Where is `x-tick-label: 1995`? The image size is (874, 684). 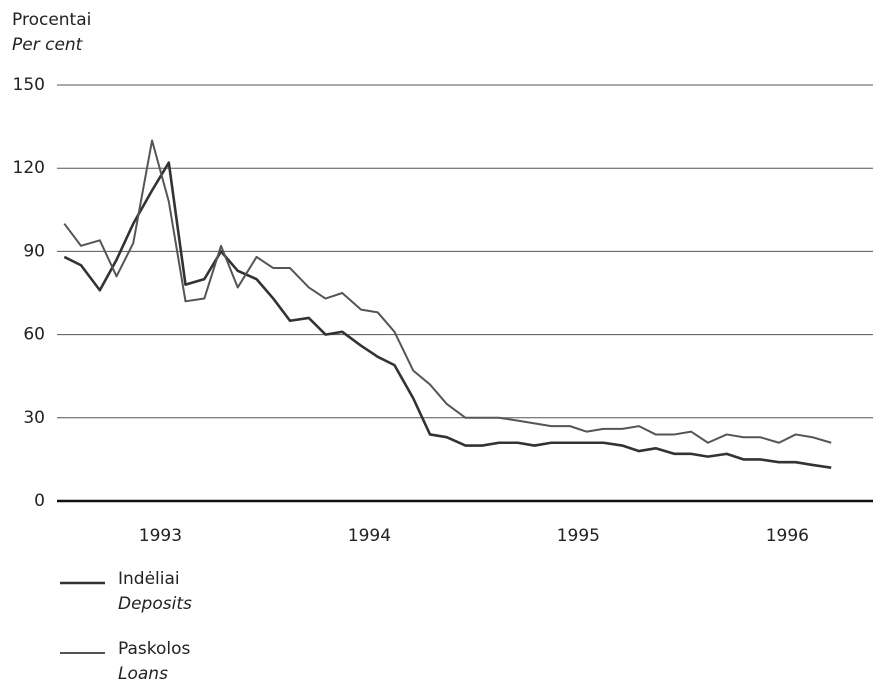 x-tick-label: 1995 is located at coordinates (578, 536).